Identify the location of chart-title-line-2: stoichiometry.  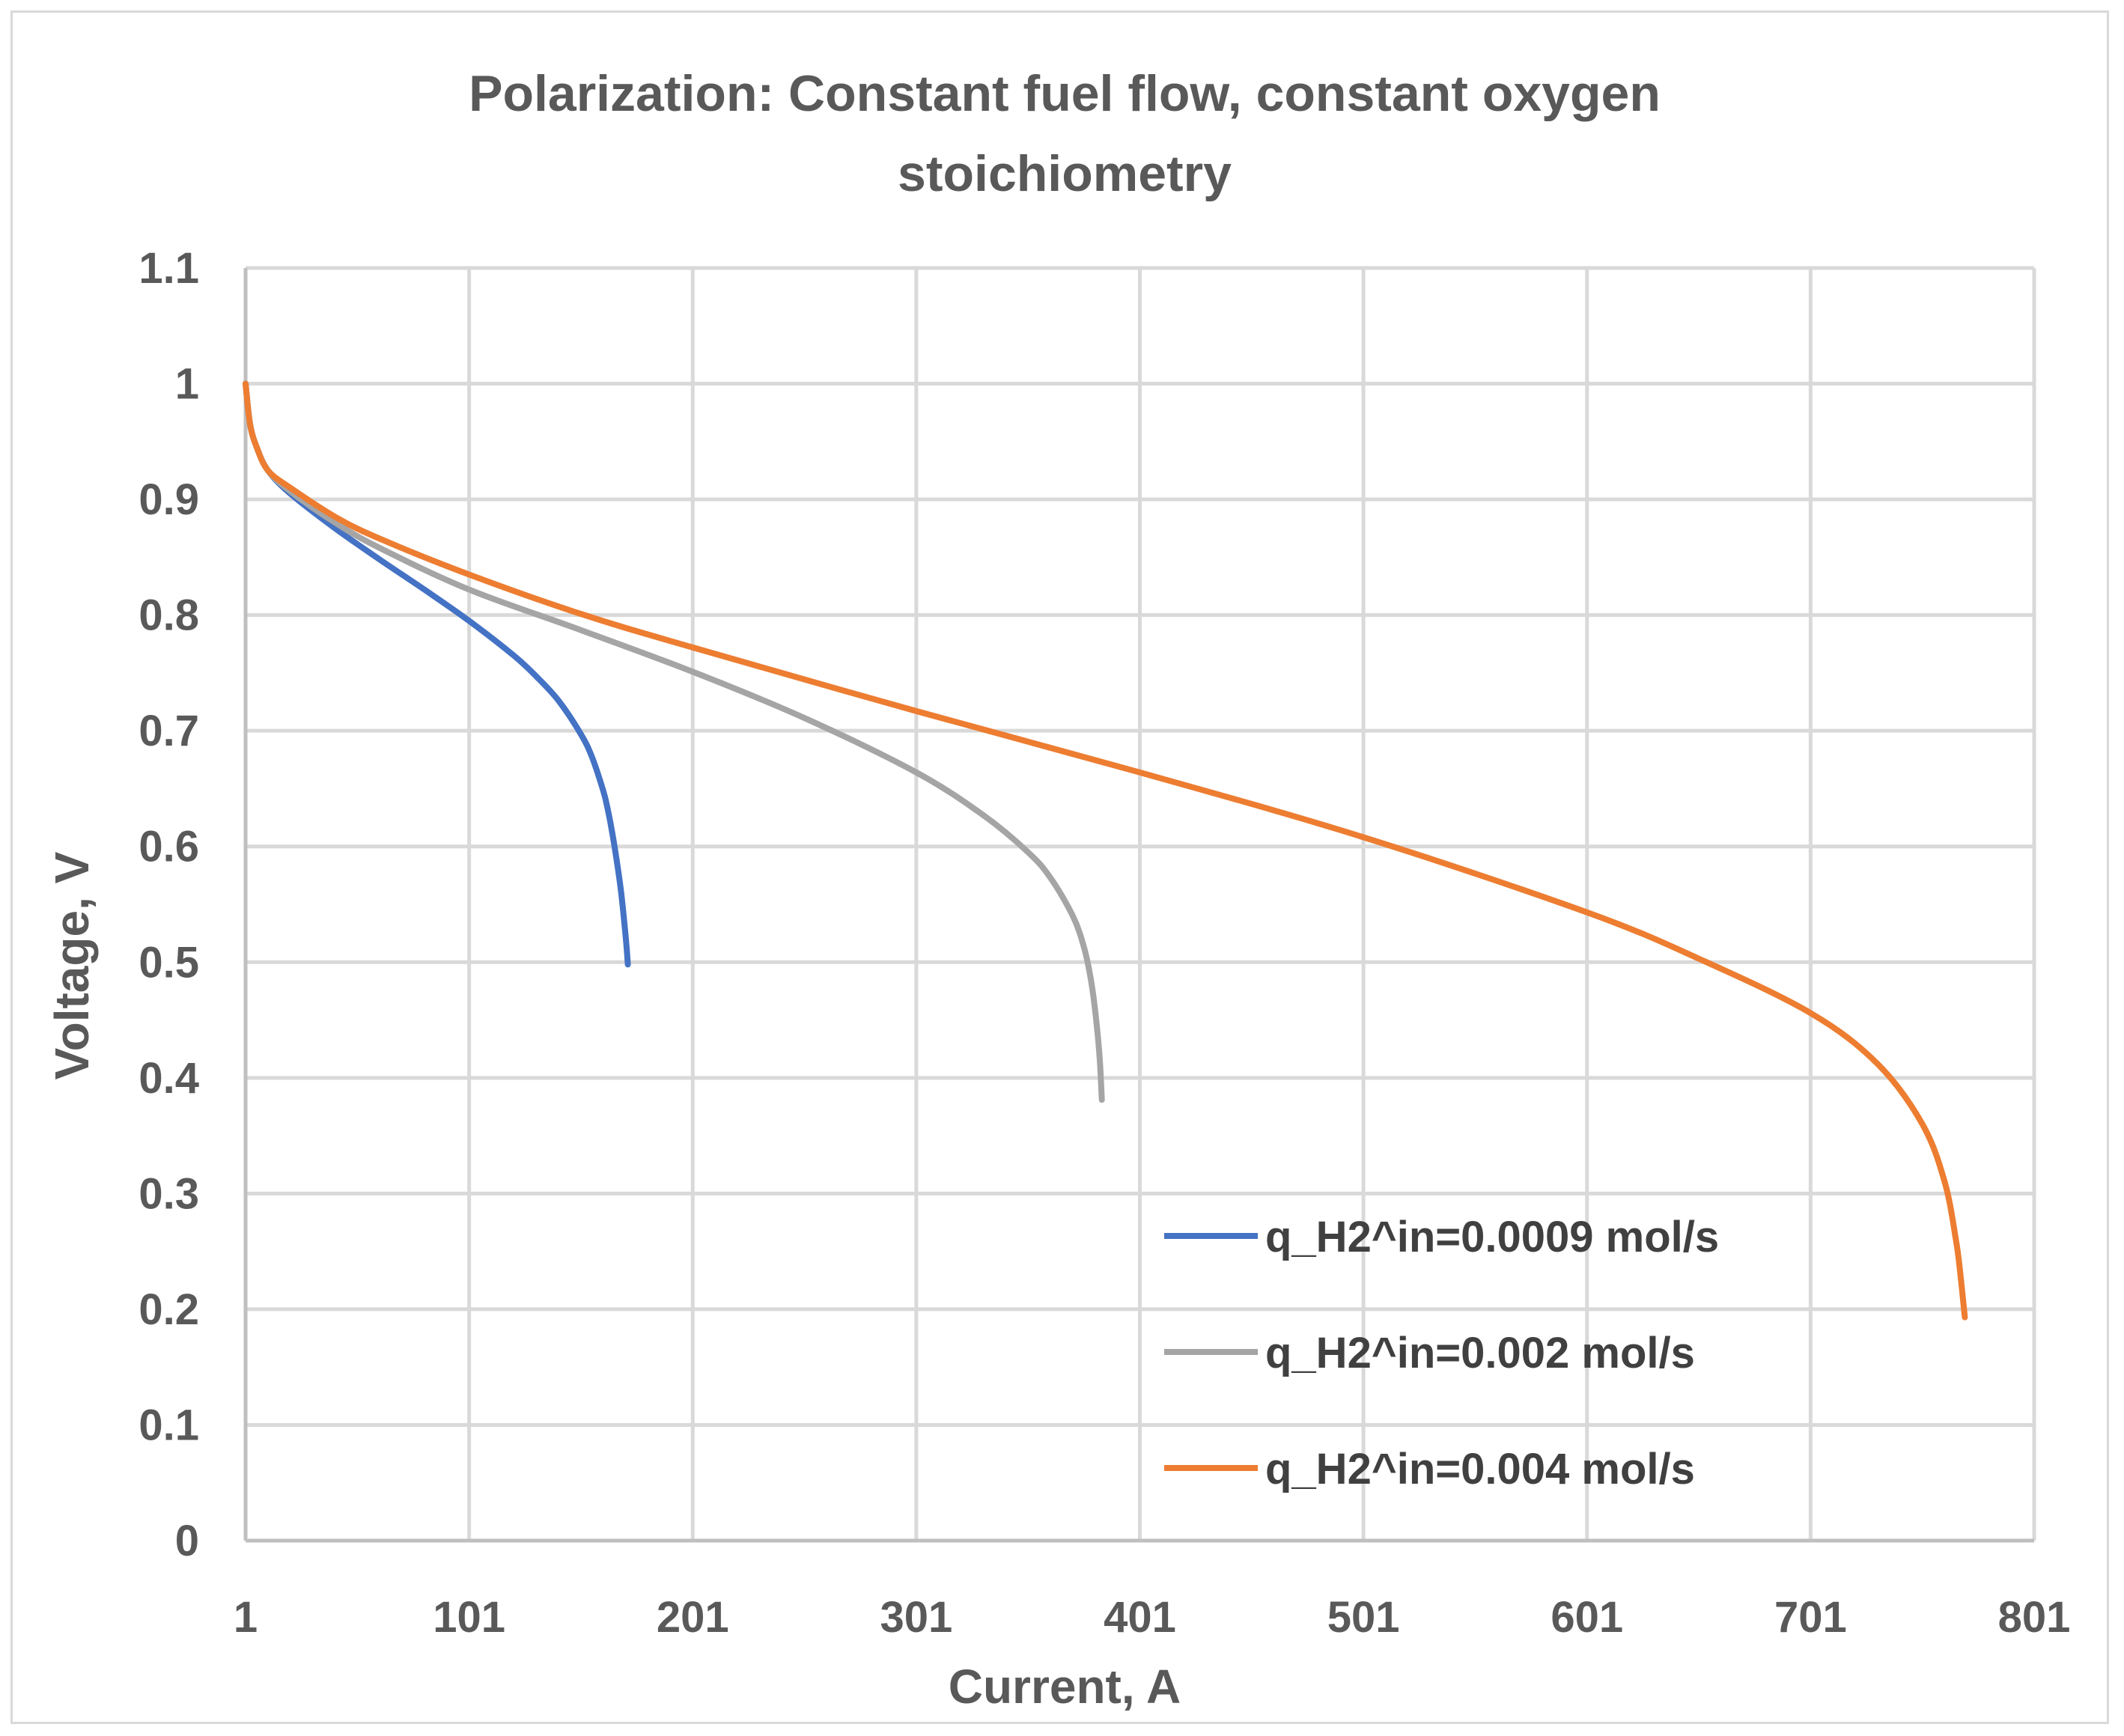
(1065, 173).